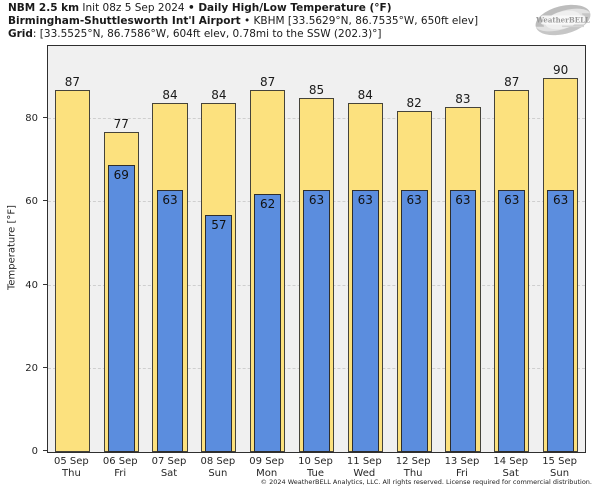 The image size is (600, 493). What do you see at coordinates (124, 21) in the screenshot?
I see `station-name: Birmingham-Shuttlesworth Int'l Airport` at bounding box center [124, 21].